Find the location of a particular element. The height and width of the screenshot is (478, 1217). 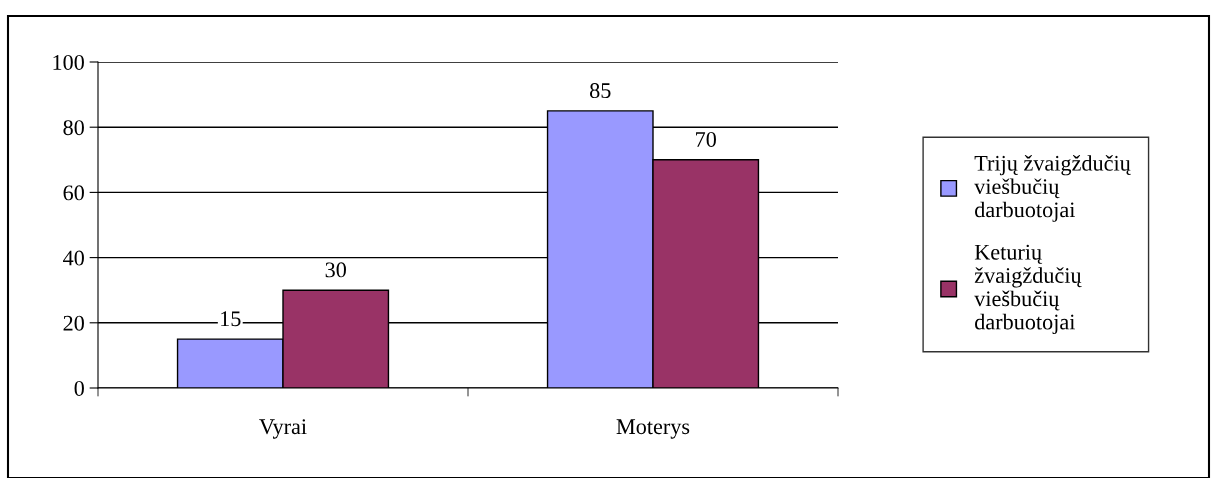

data-label: 15 is located at coordinates (231, 319).